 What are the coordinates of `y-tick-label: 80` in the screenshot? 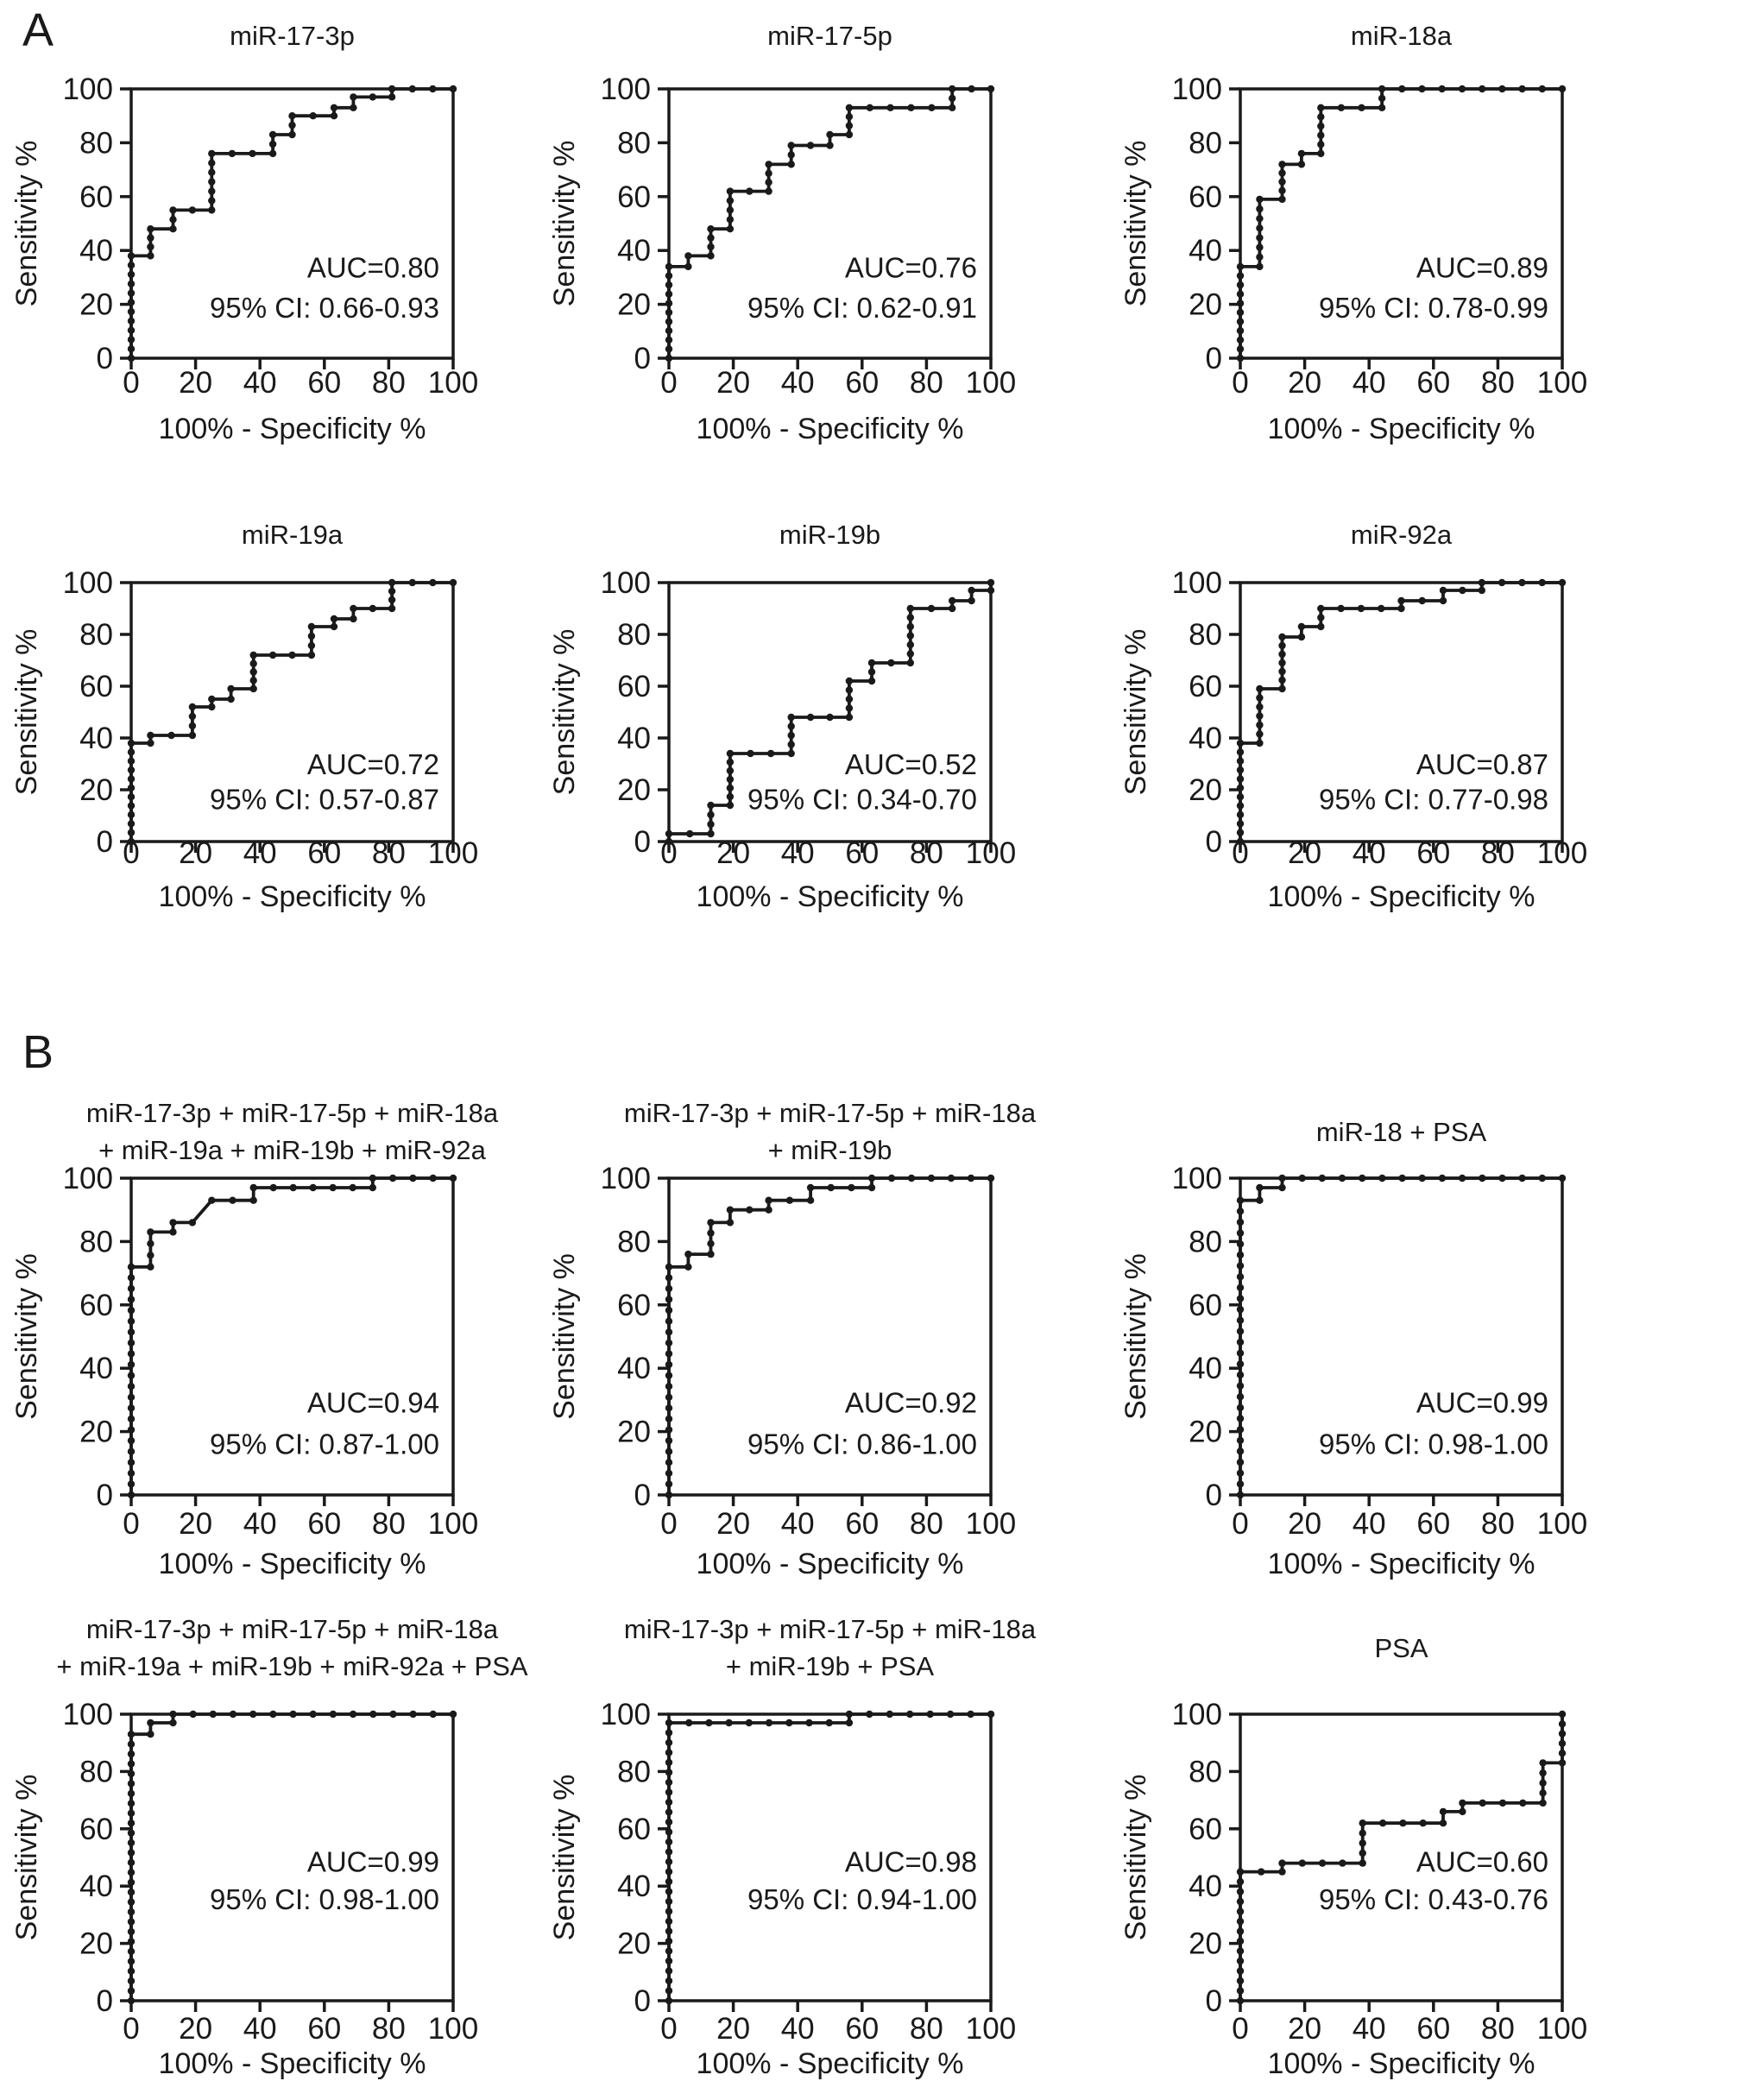 It's located at (96, 635).